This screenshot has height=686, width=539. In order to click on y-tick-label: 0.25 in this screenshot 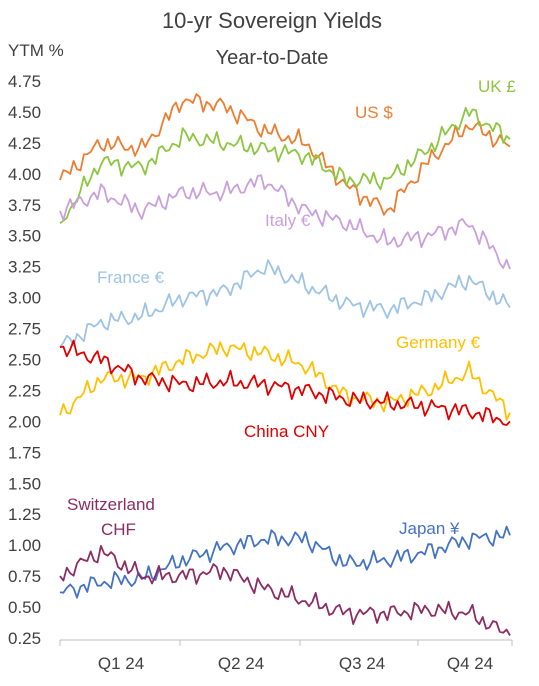, I will do `click(24, 638)`.